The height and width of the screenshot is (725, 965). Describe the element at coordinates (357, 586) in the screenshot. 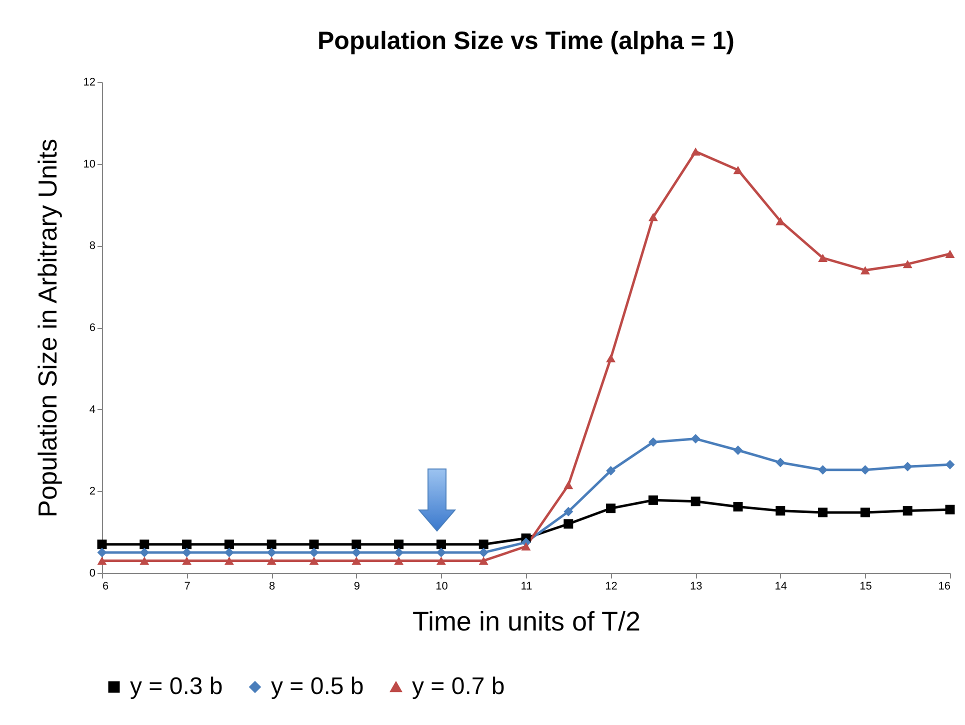

I see `x-tick-label: 9` at that location.